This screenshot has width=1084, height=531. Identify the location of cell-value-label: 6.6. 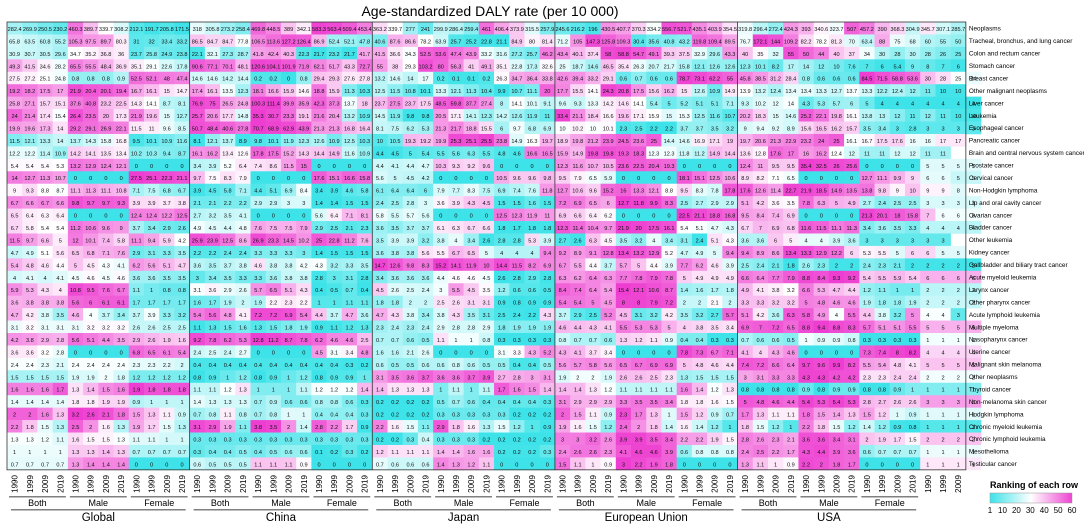
(776, 366).